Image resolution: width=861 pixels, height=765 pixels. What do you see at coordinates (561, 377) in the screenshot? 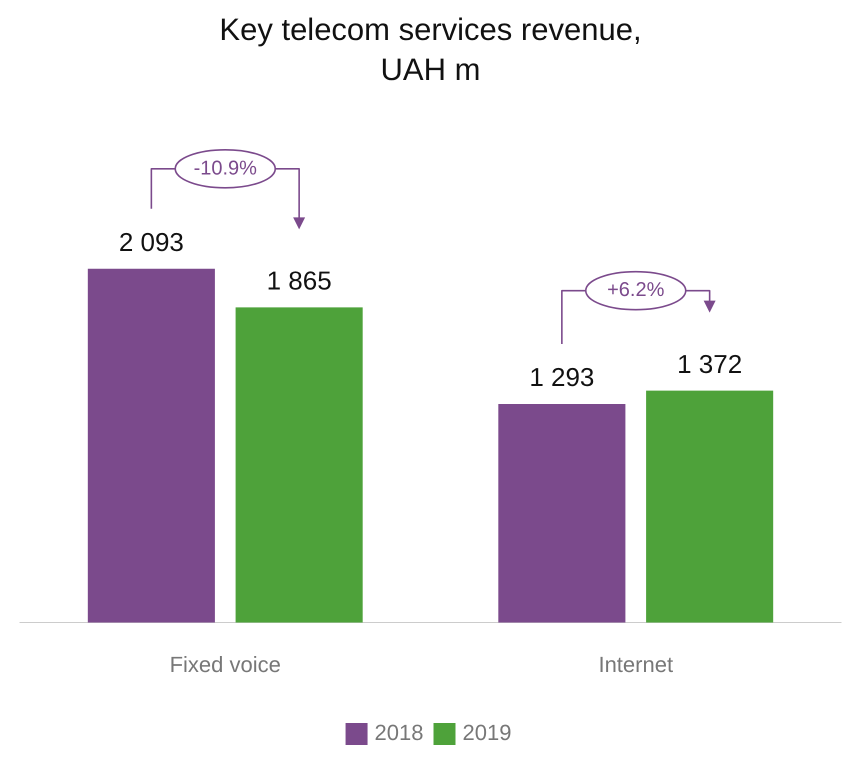
I see `data-label: 1 293` at bounding box center [561, 377].